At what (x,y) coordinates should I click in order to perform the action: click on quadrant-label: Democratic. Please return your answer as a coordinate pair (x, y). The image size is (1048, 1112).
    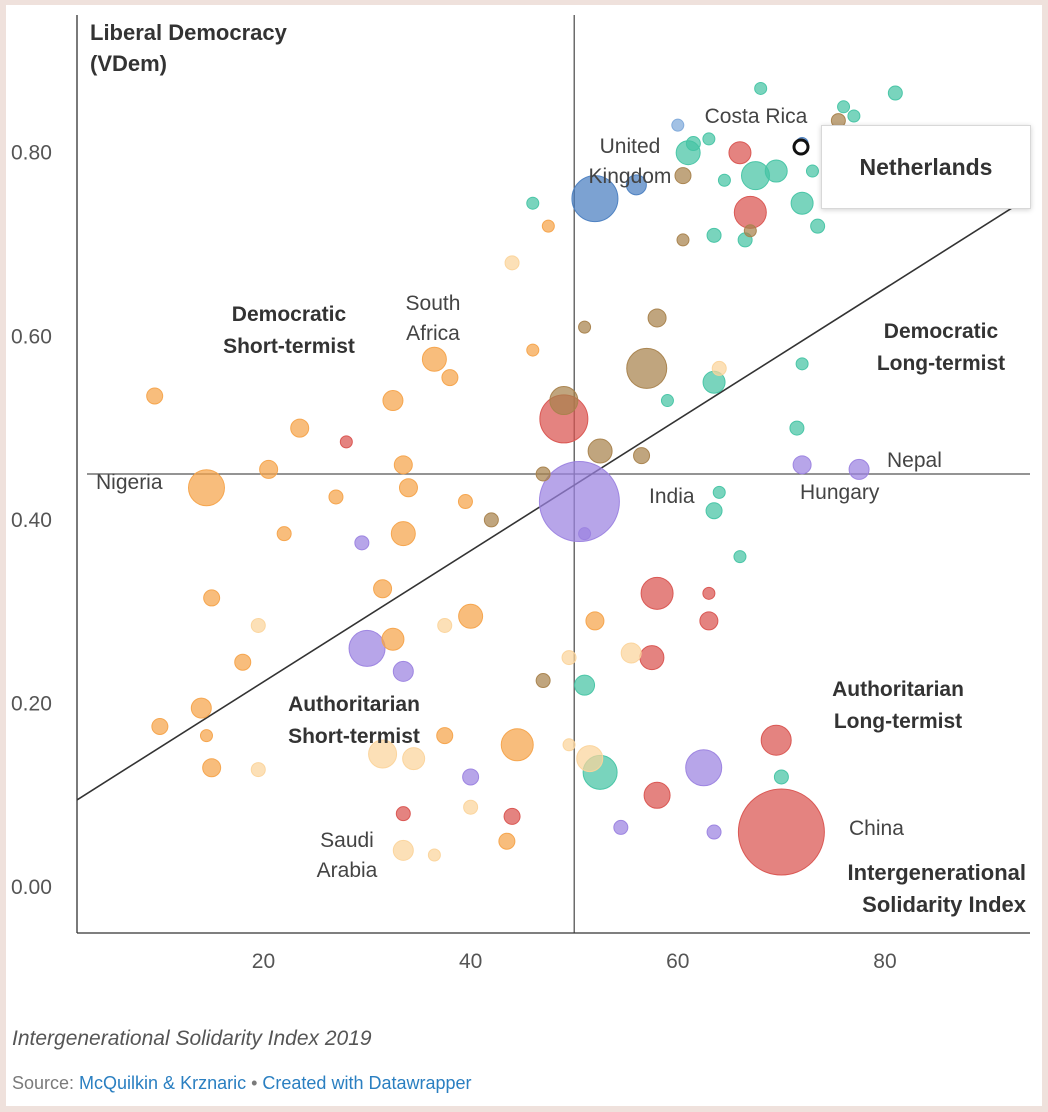
    Looking at the image, I should click on (941, 331).